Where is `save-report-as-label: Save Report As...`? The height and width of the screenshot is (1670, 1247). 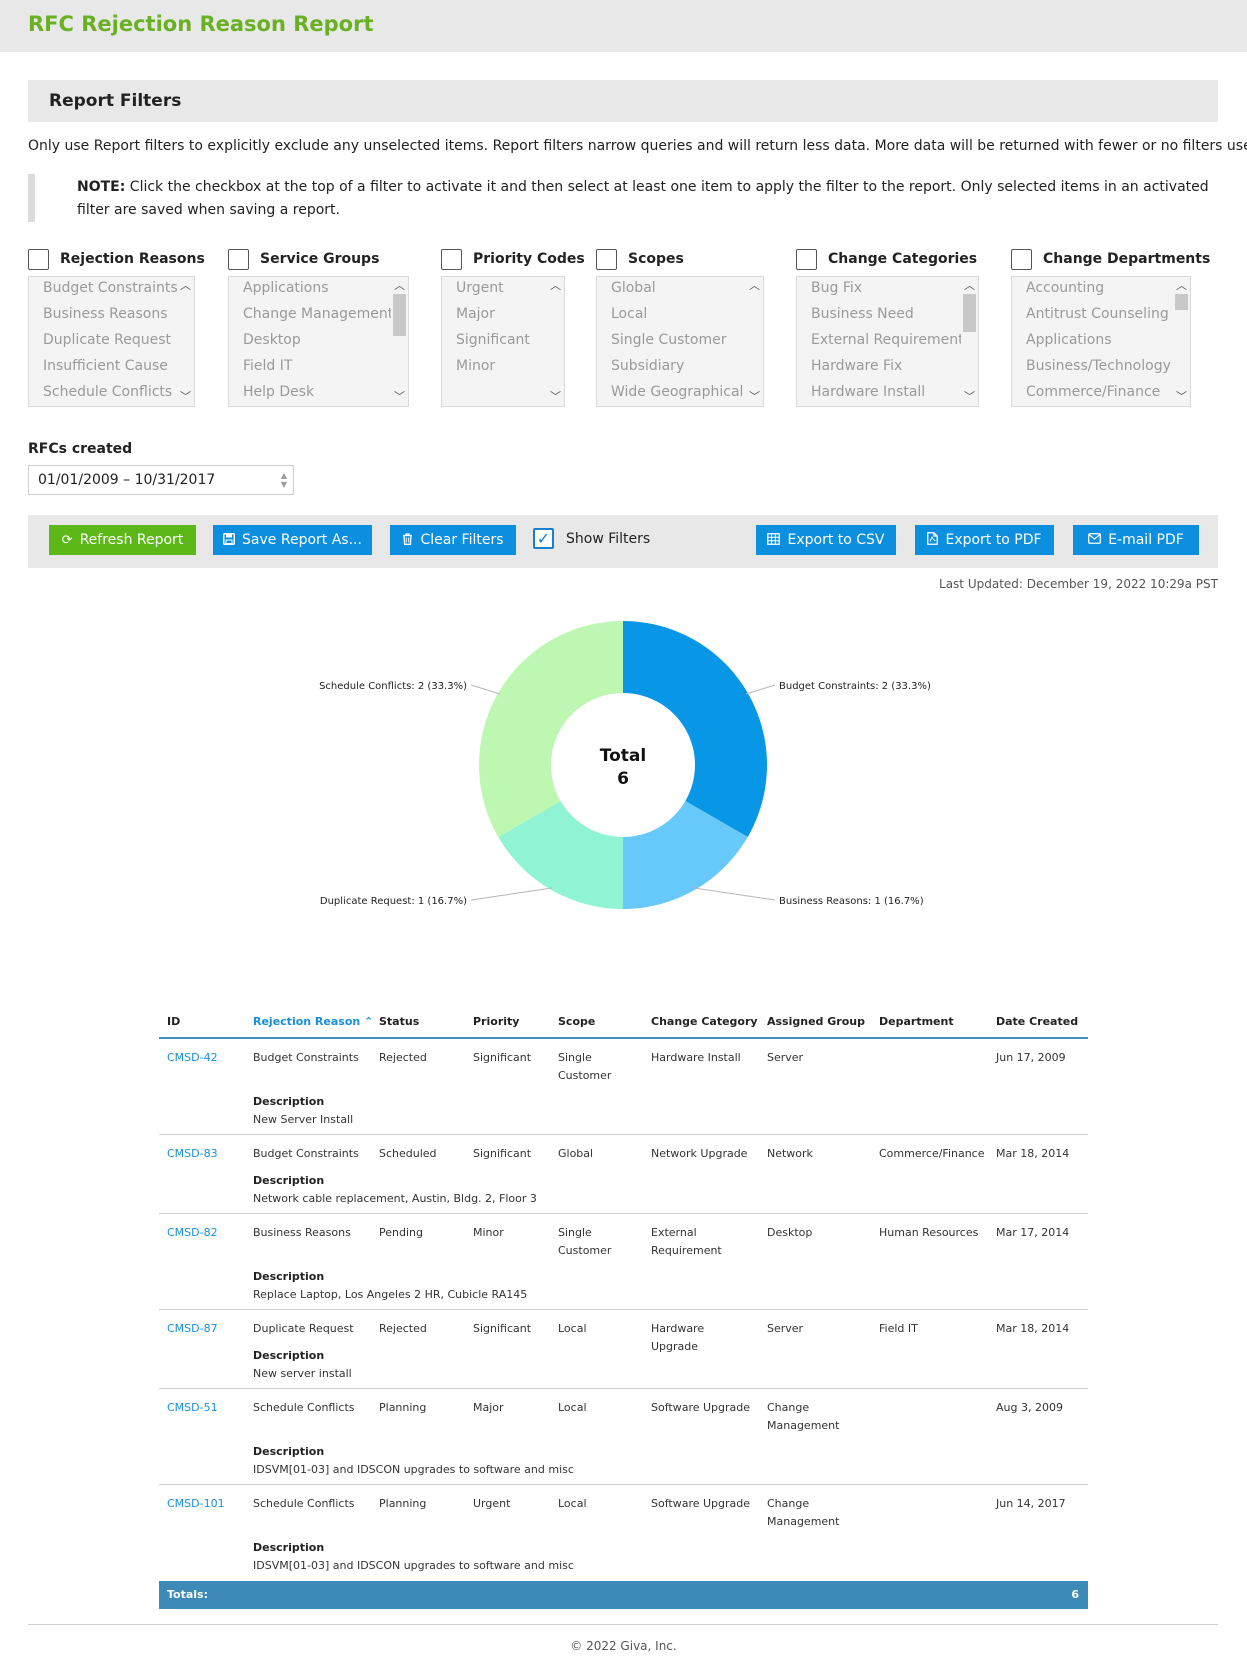 save-report-as-label: Save Report As... is located at coordinates (302, 540).